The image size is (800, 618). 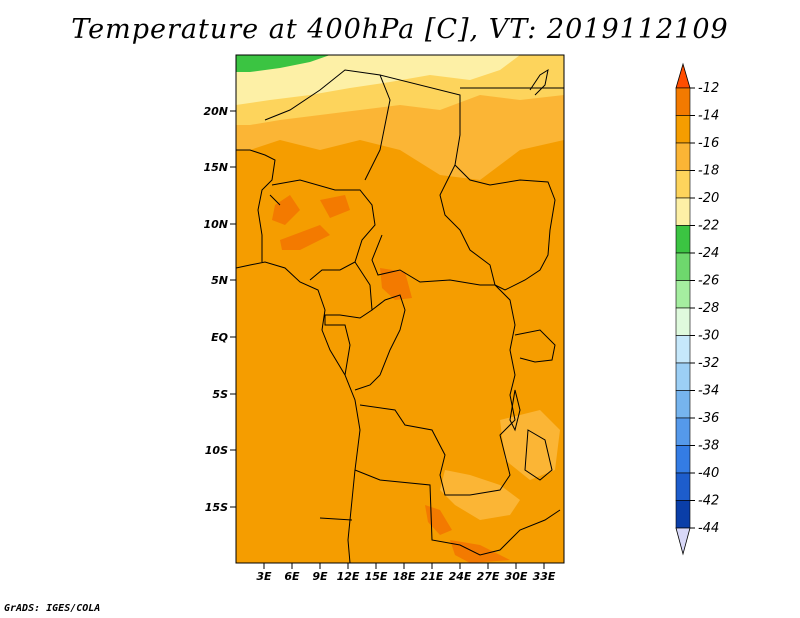 I want to click on lat-label-20n: 20N, so click(x=215, y=111).